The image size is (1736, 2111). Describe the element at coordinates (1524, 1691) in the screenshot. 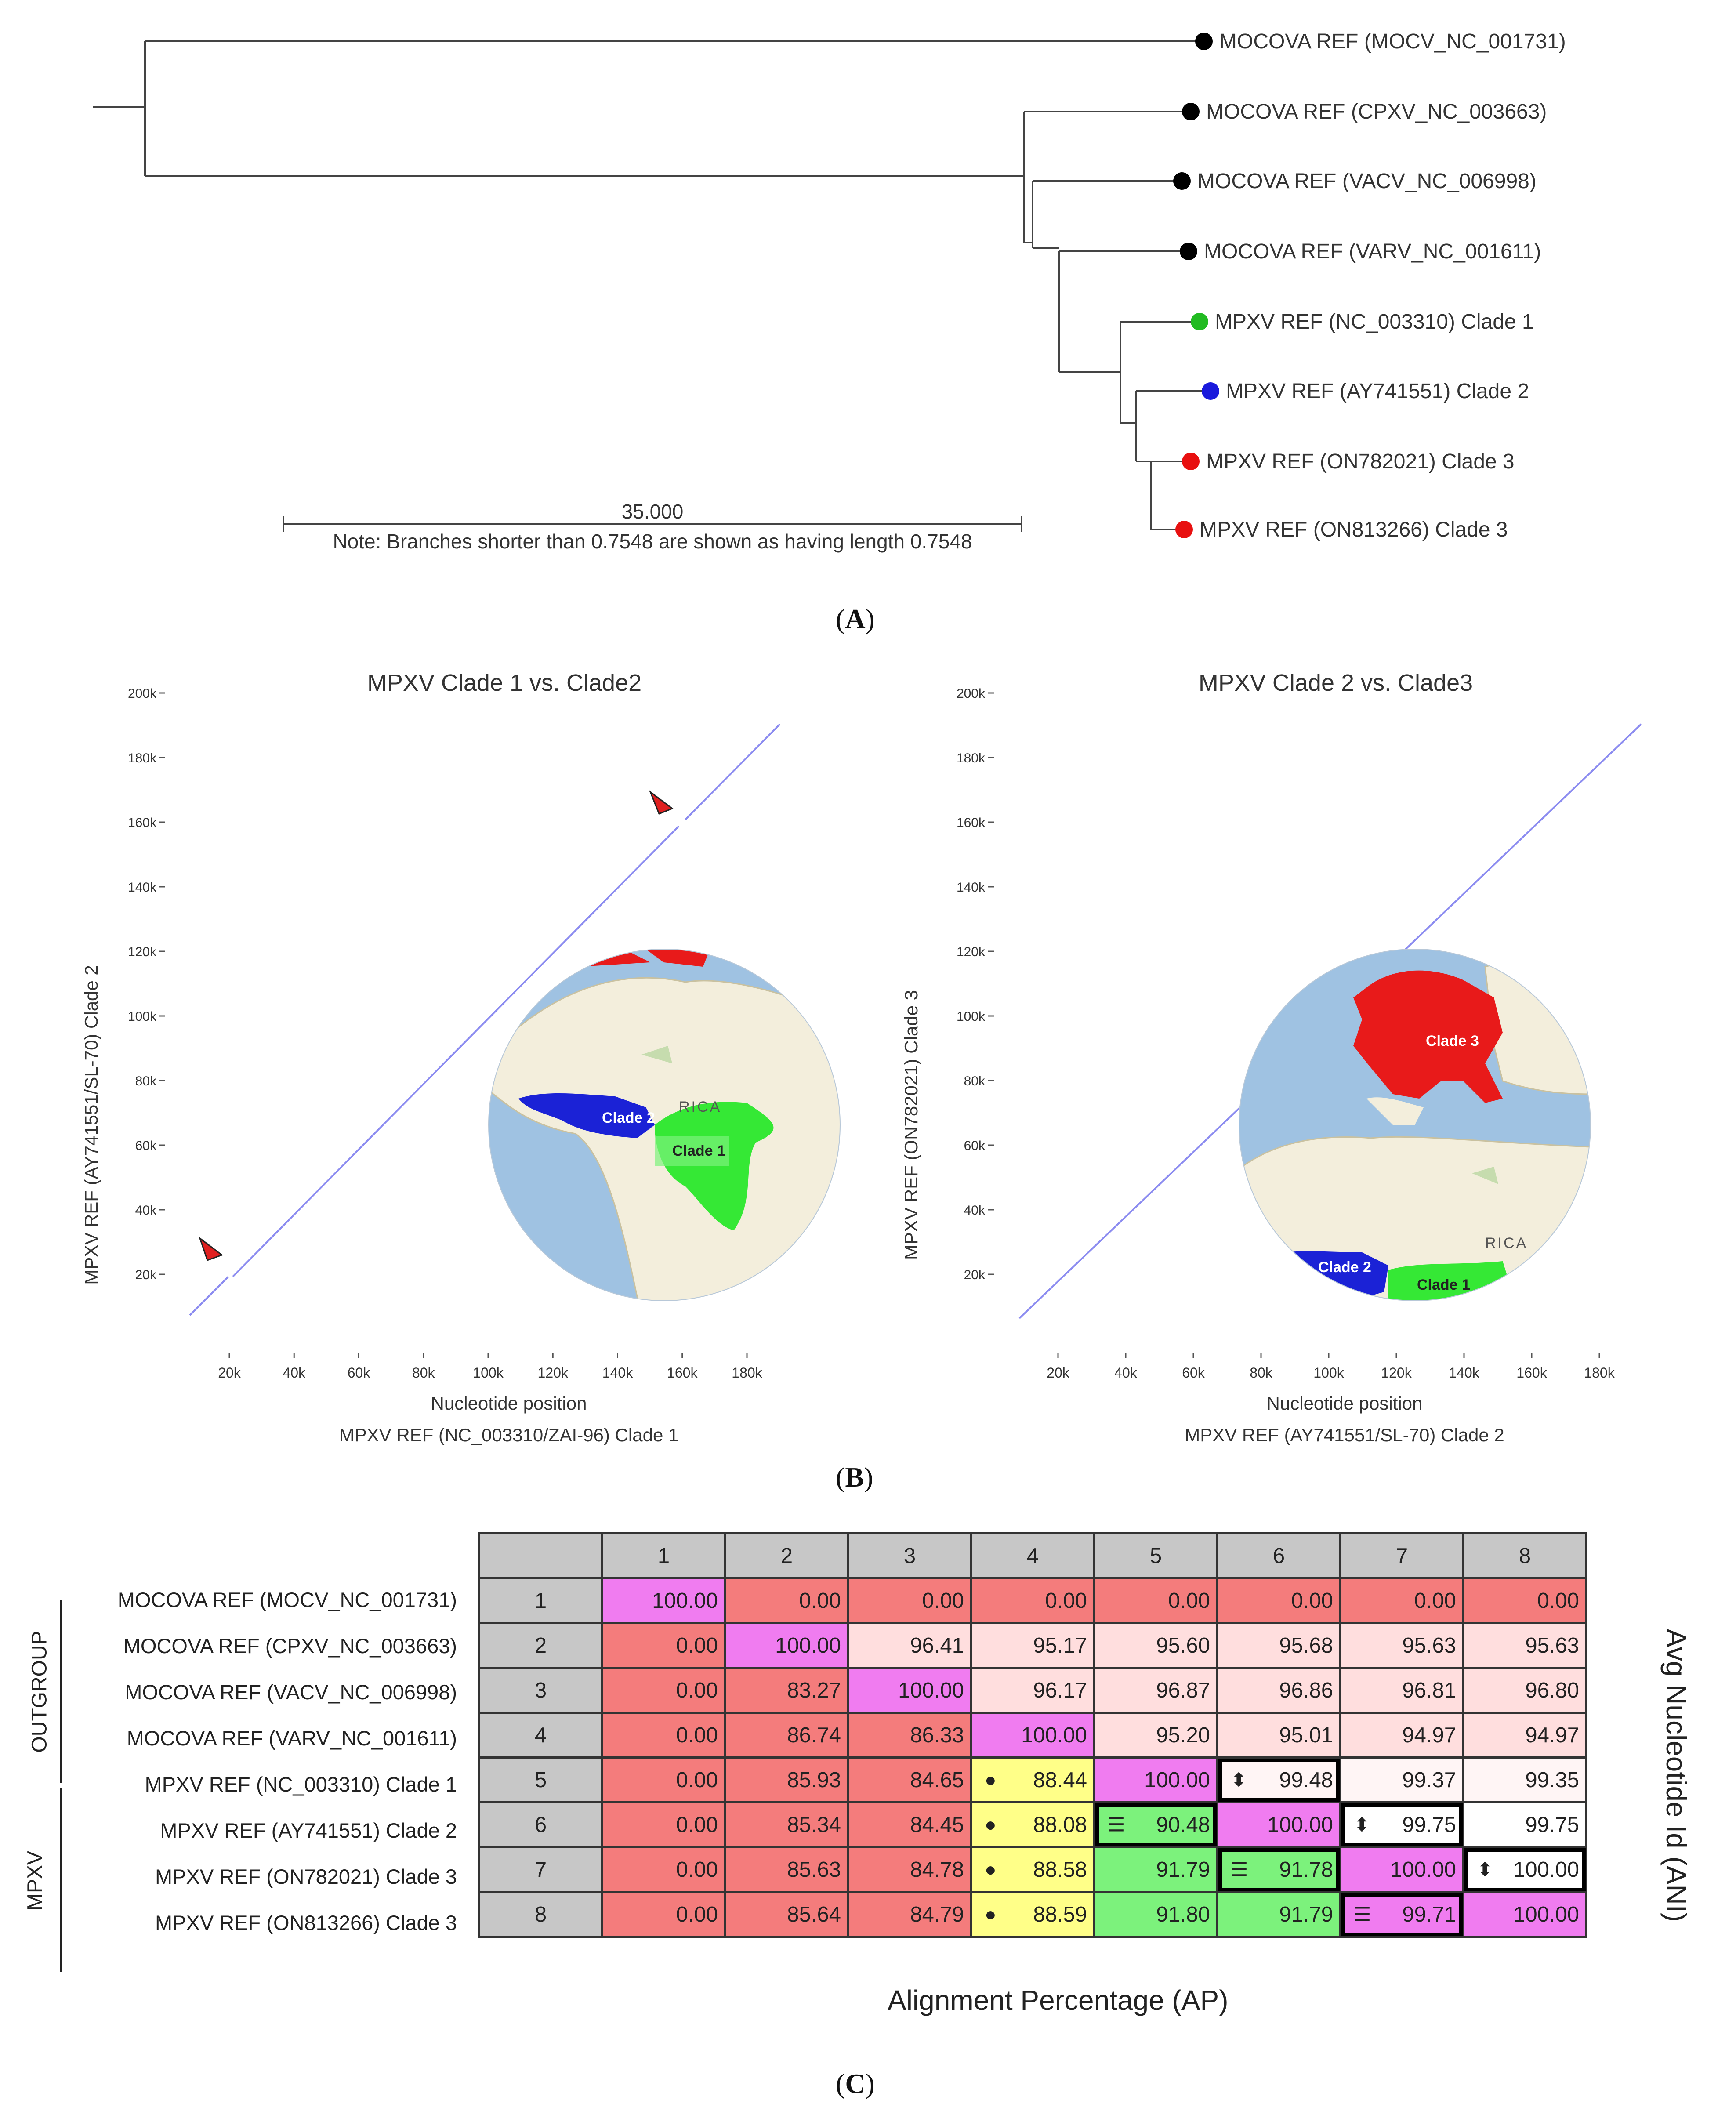

I see `matrix-cell: 96.80` at that location.